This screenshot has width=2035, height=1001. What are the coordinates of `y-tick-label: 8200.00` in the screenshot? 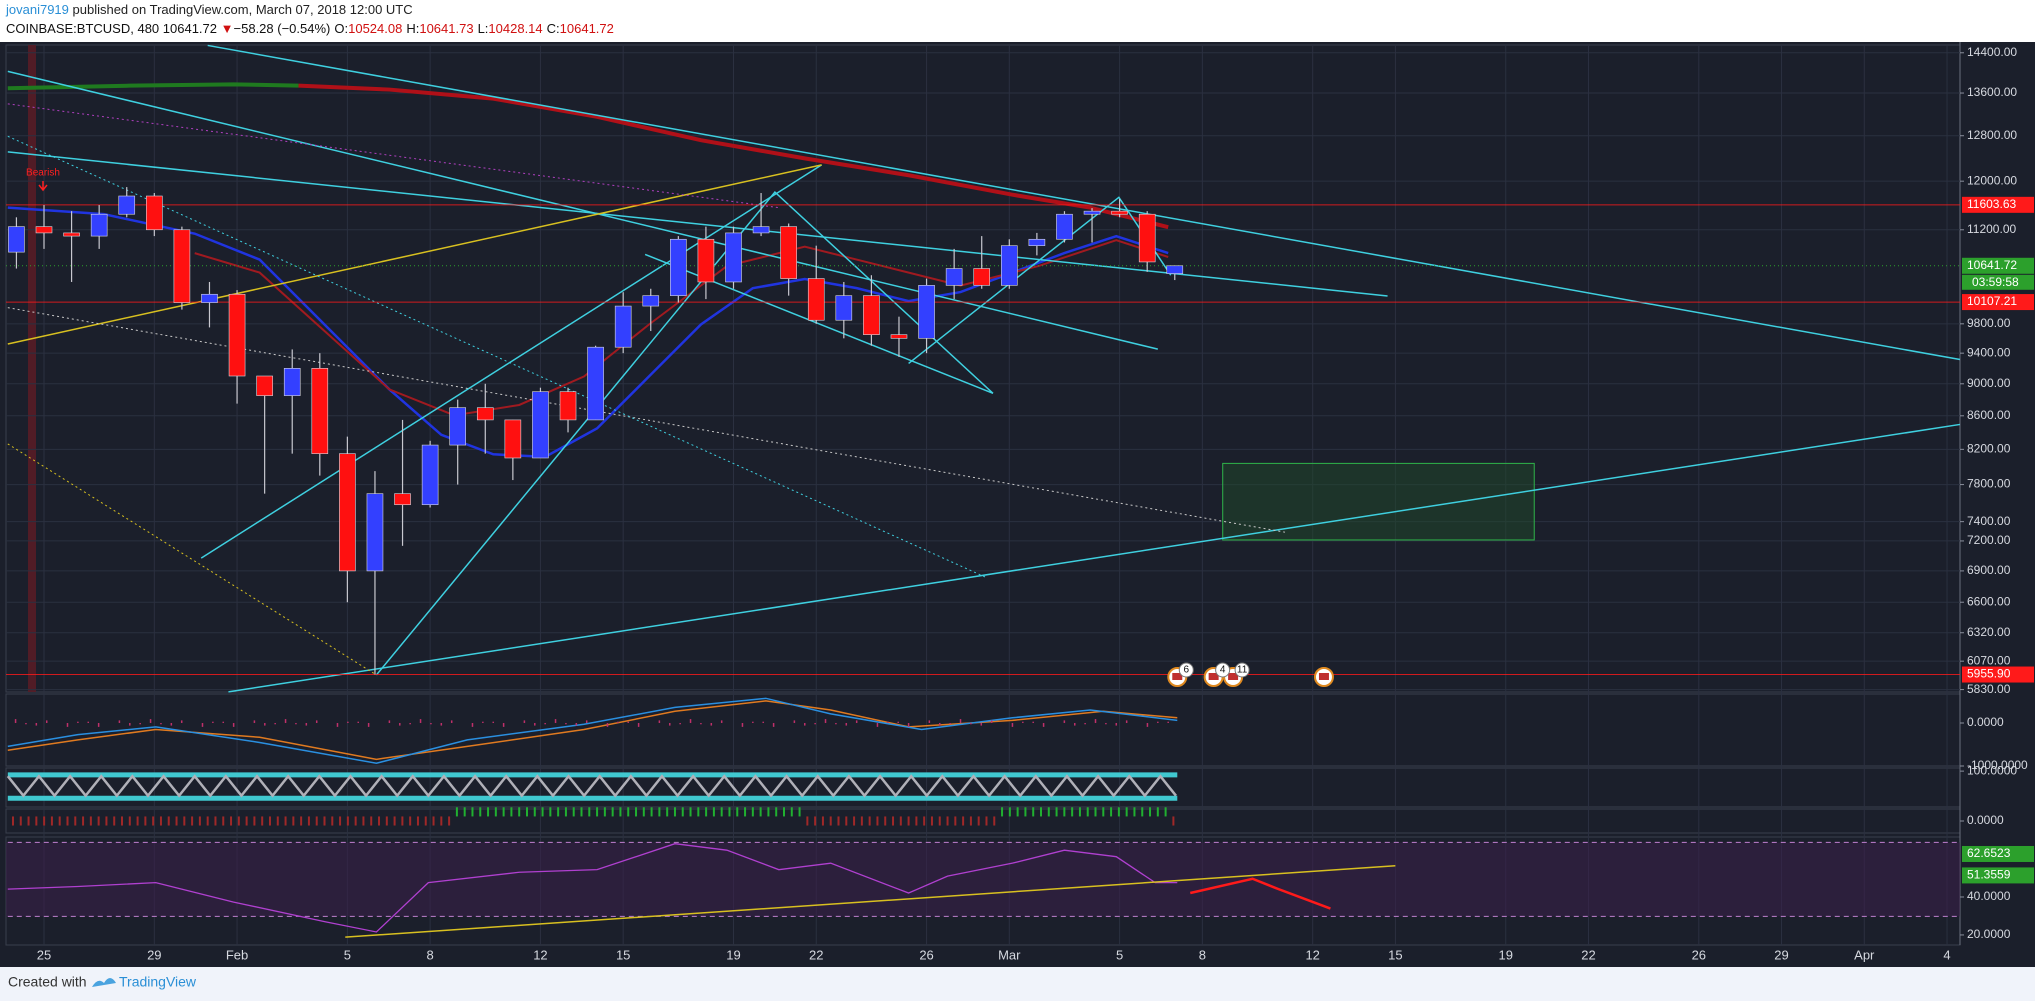 It's located at (1989, 449).